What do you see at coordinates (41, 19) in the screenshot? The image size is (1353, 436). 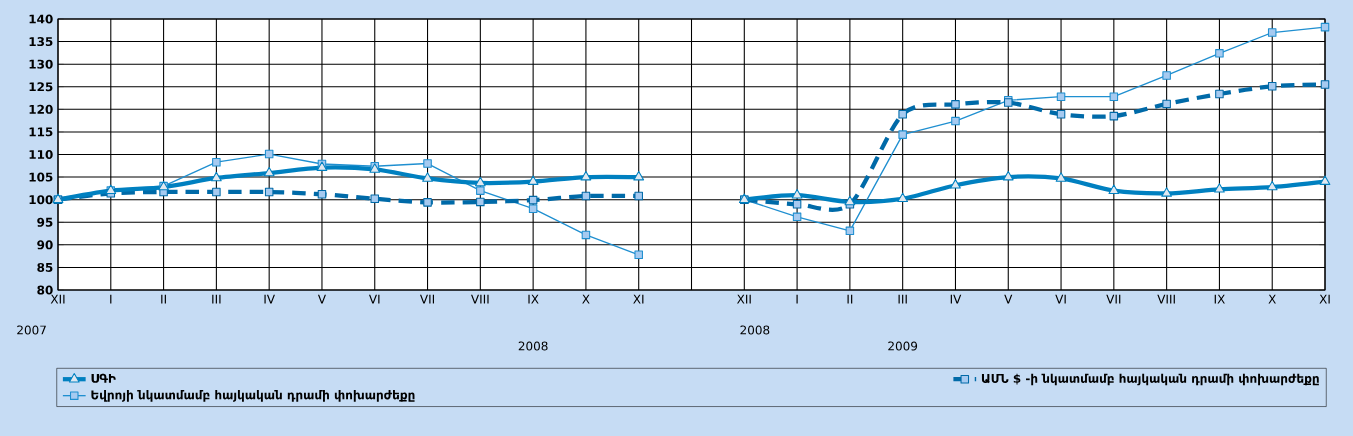 I see `y-tick-label: 140` at bounding box center [41, 19].